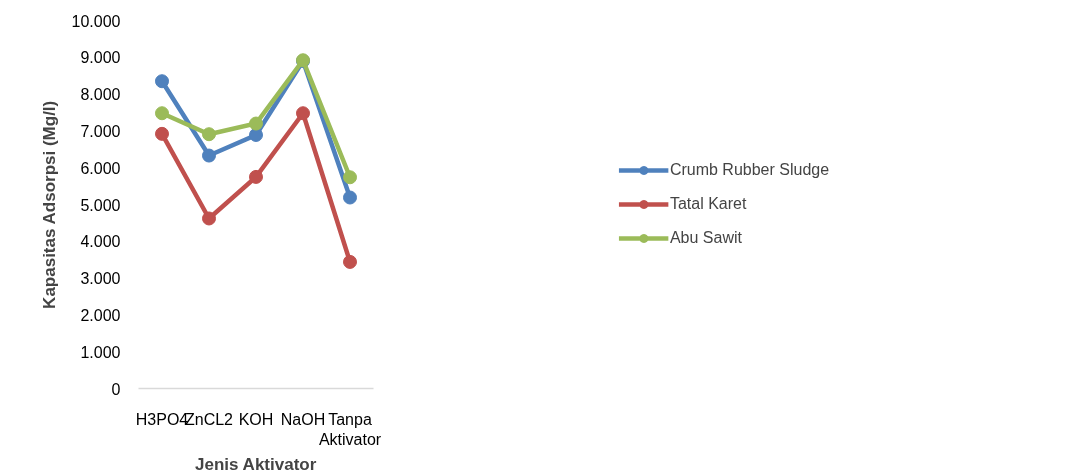 The height and width of the screenshot is (476, 1074). What do you see at coordinates (162, 419) in the screenshot?
I see `x-tick-label: H3PO4` at bounding box center [162, 419].